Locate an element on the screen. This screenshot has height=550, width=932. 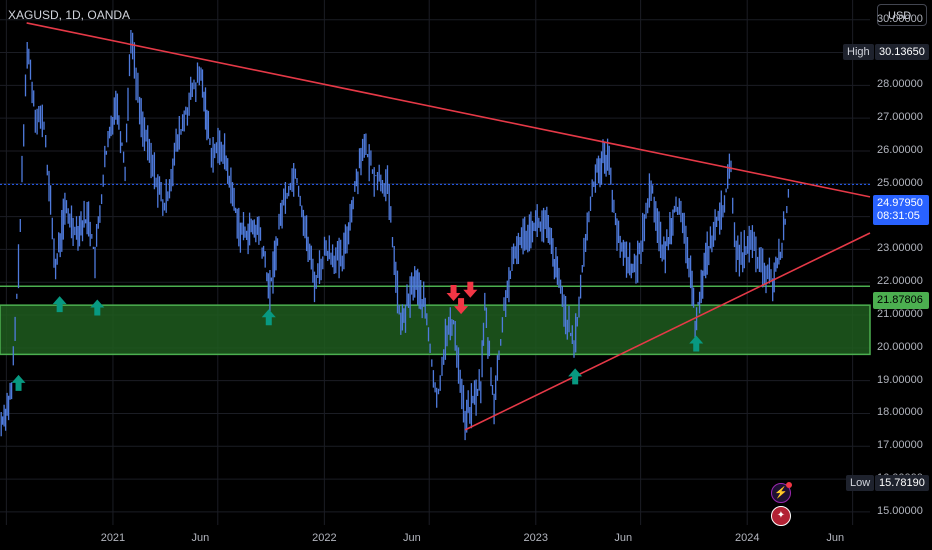
lightning-icon: ⚡ is located at coordinates (781, 492).